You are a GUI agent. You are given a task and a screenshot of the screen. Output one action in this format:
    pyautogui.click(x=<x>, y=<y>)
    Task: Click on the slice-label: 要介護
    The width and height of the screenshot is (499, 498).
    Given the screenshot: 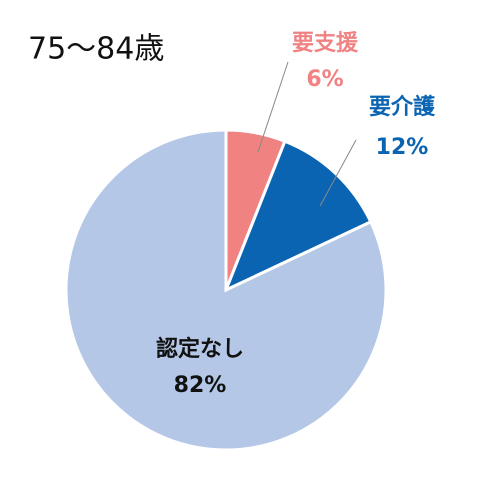 What is the action you would take?
    pyautogui.click(x=402, y=107)
    